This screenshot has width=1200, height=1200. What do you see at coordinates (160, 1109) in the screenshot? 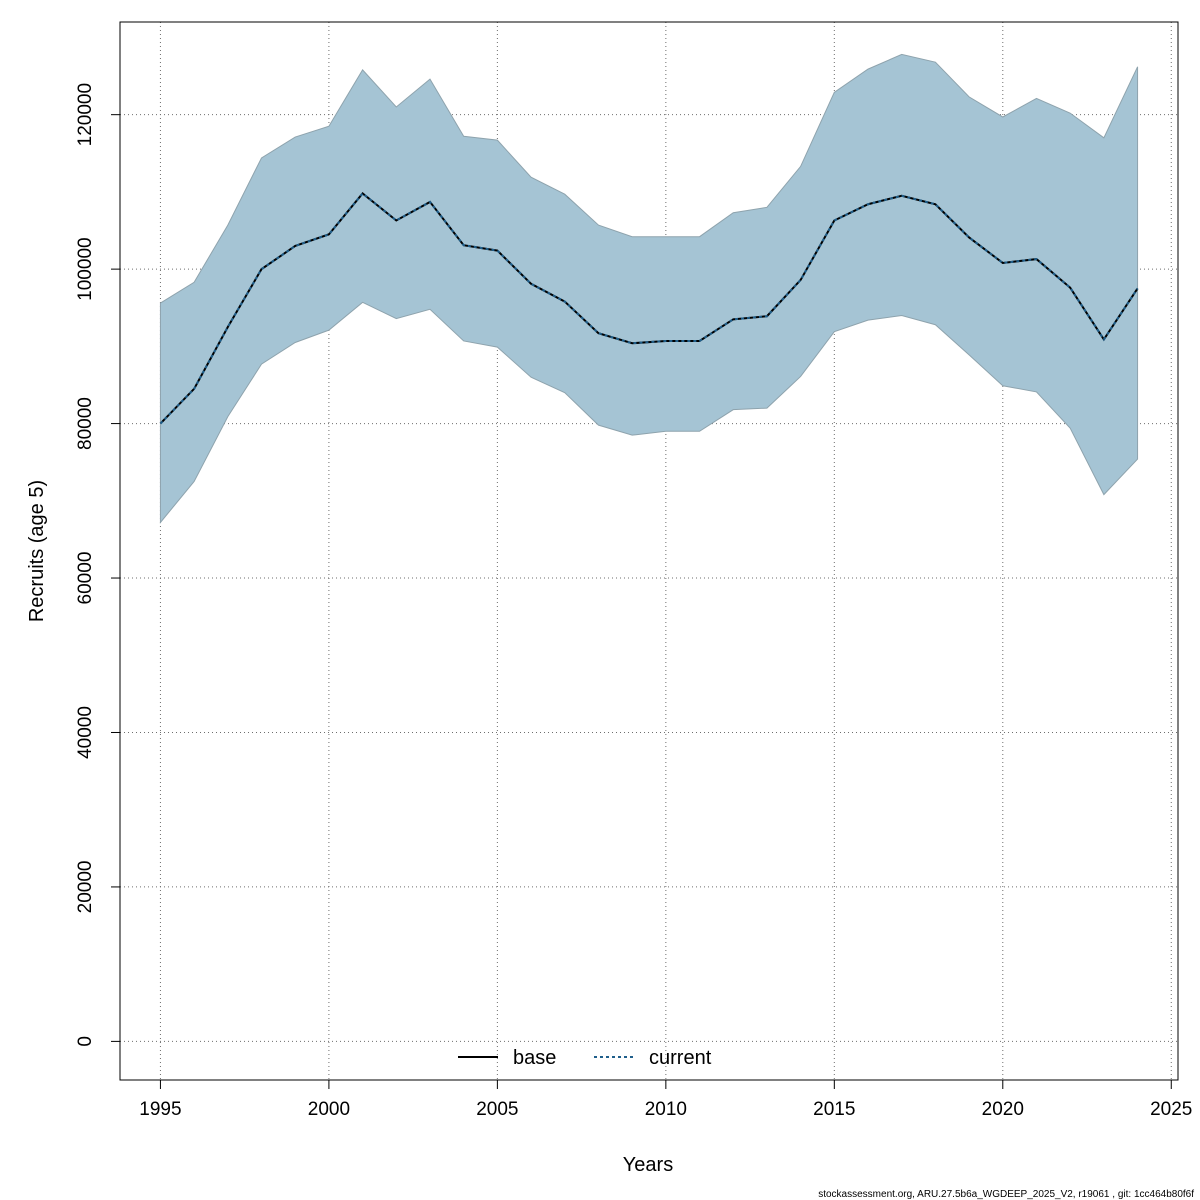
I see `x-tick-label: 1995` at bounding box center [160, 1109].